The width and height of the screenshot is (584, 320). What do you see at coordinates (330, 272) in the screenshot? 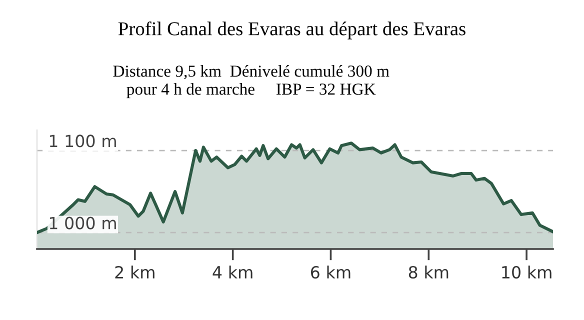
I see `x-tick-label: 6 km` at bounding box center [330, 272].